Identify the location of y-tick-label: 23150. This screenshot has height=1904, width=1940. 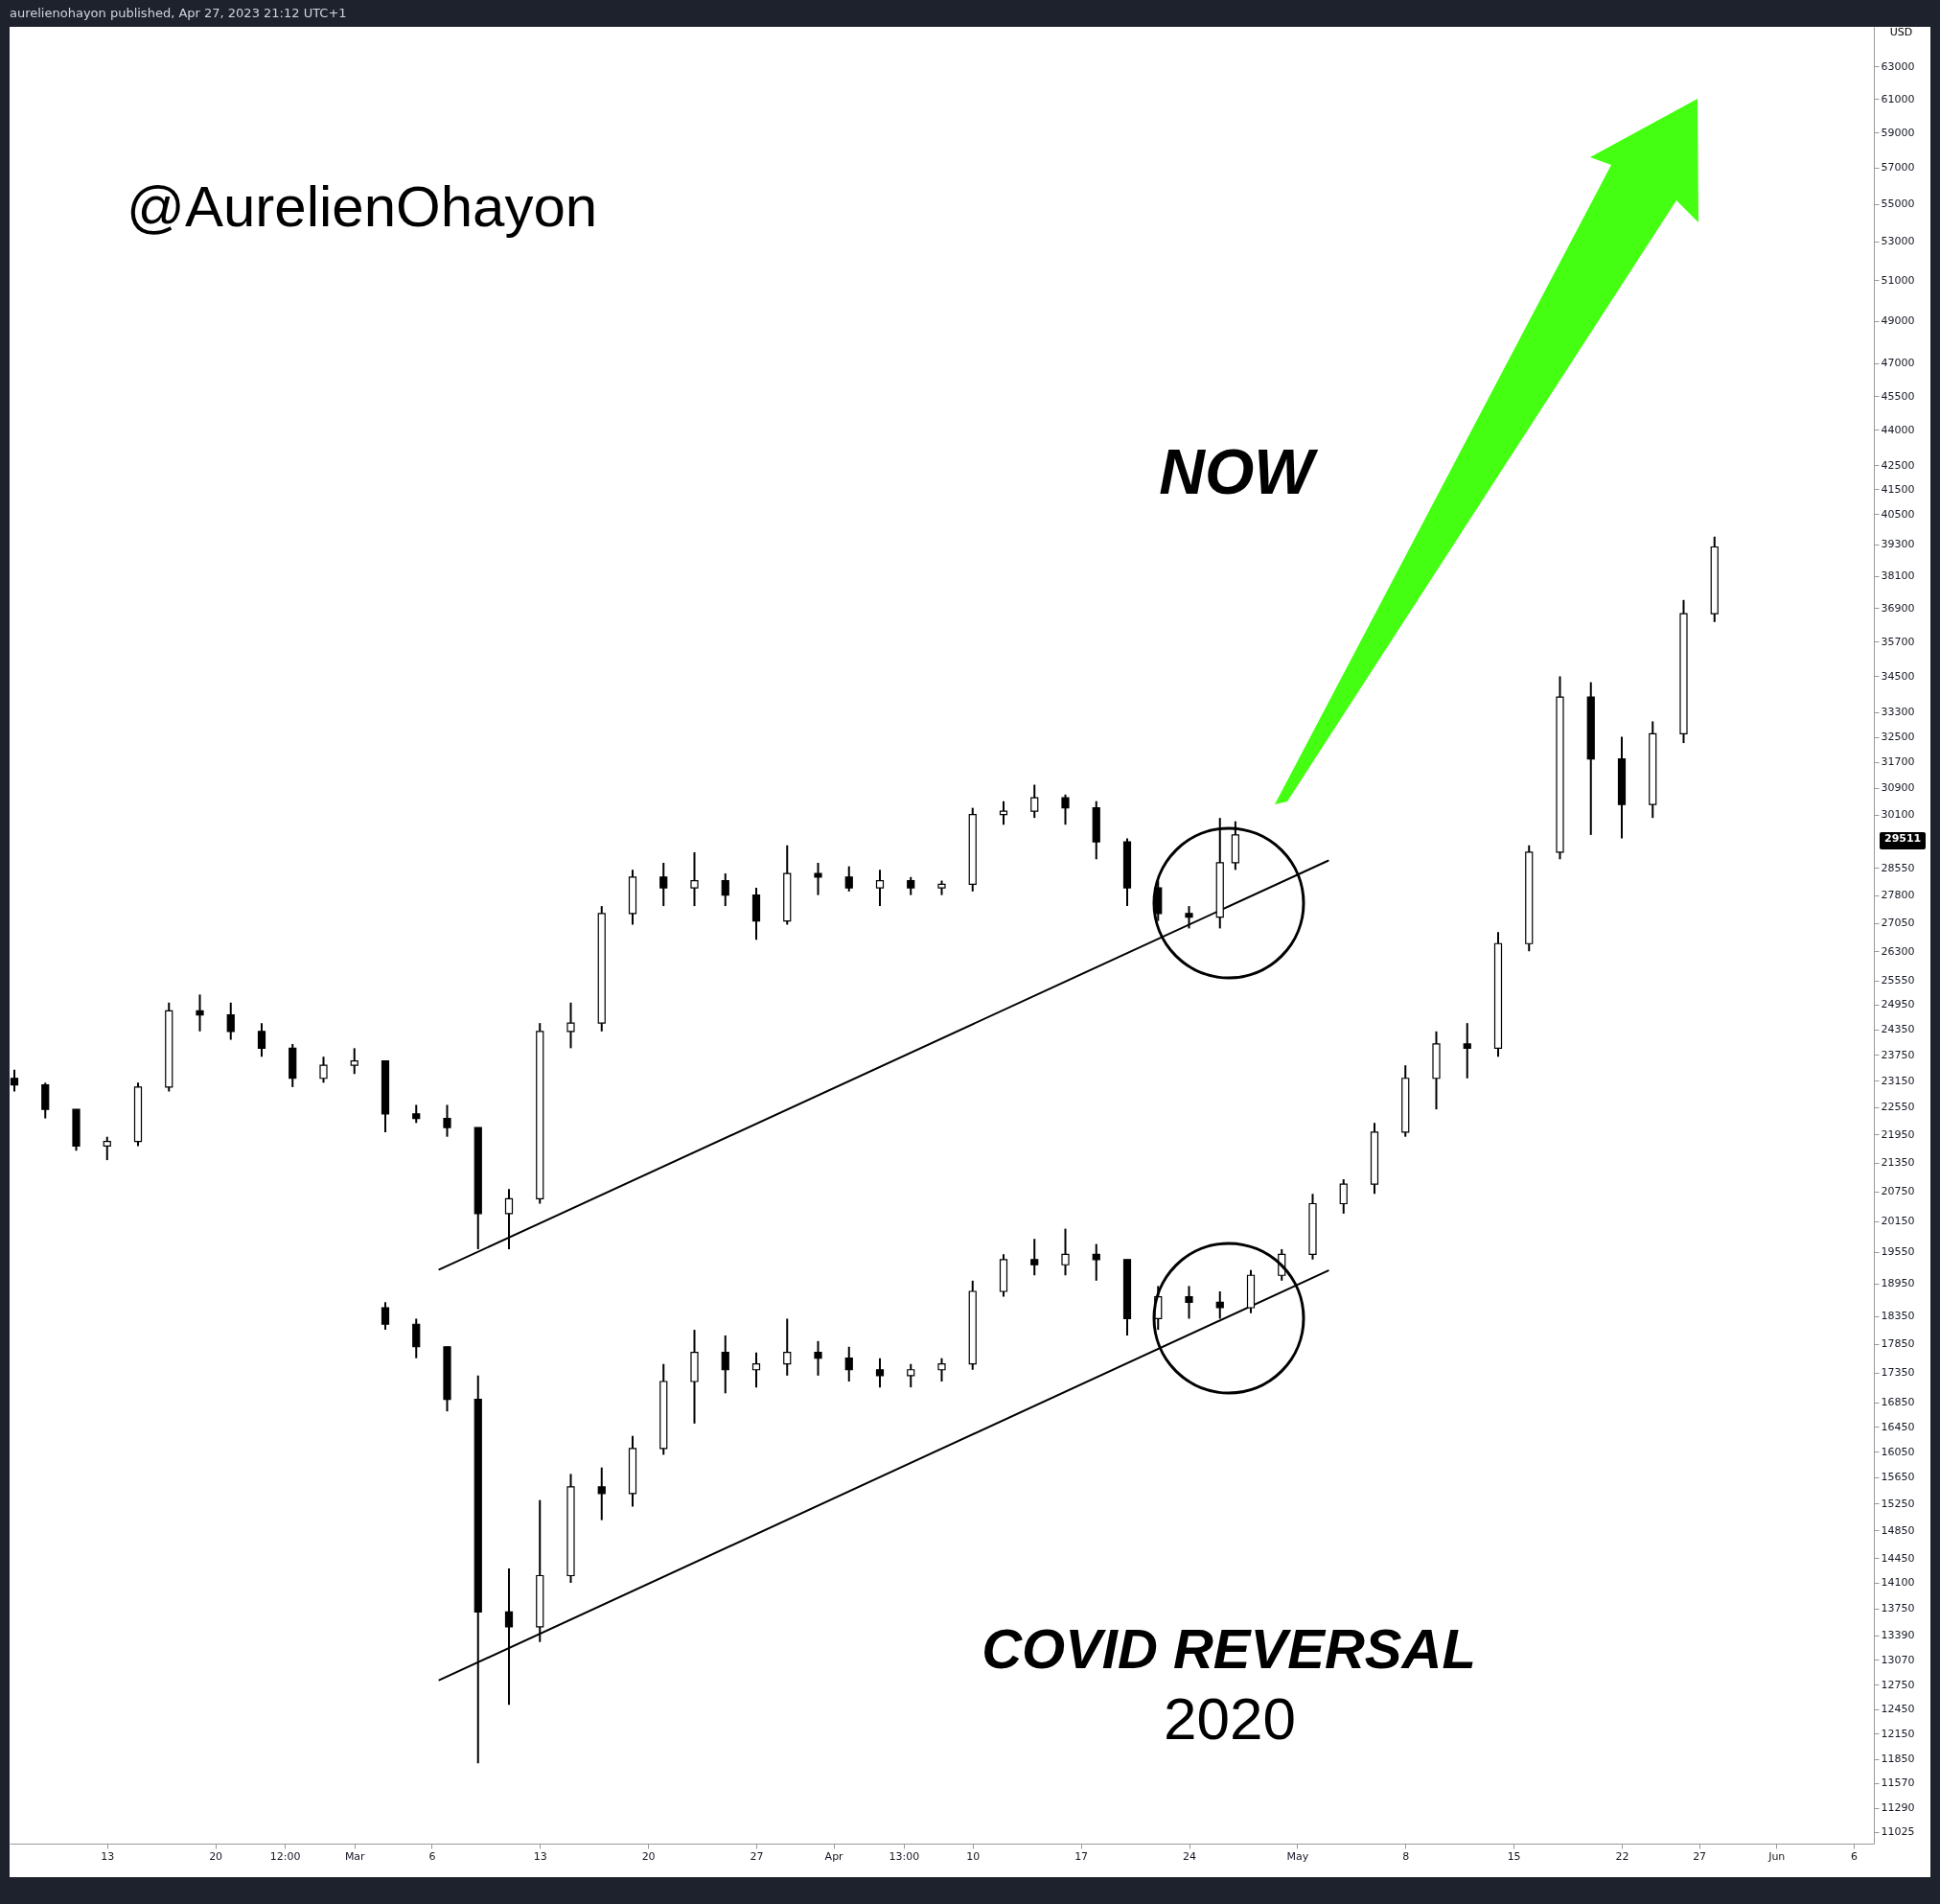
(1898, 1081).